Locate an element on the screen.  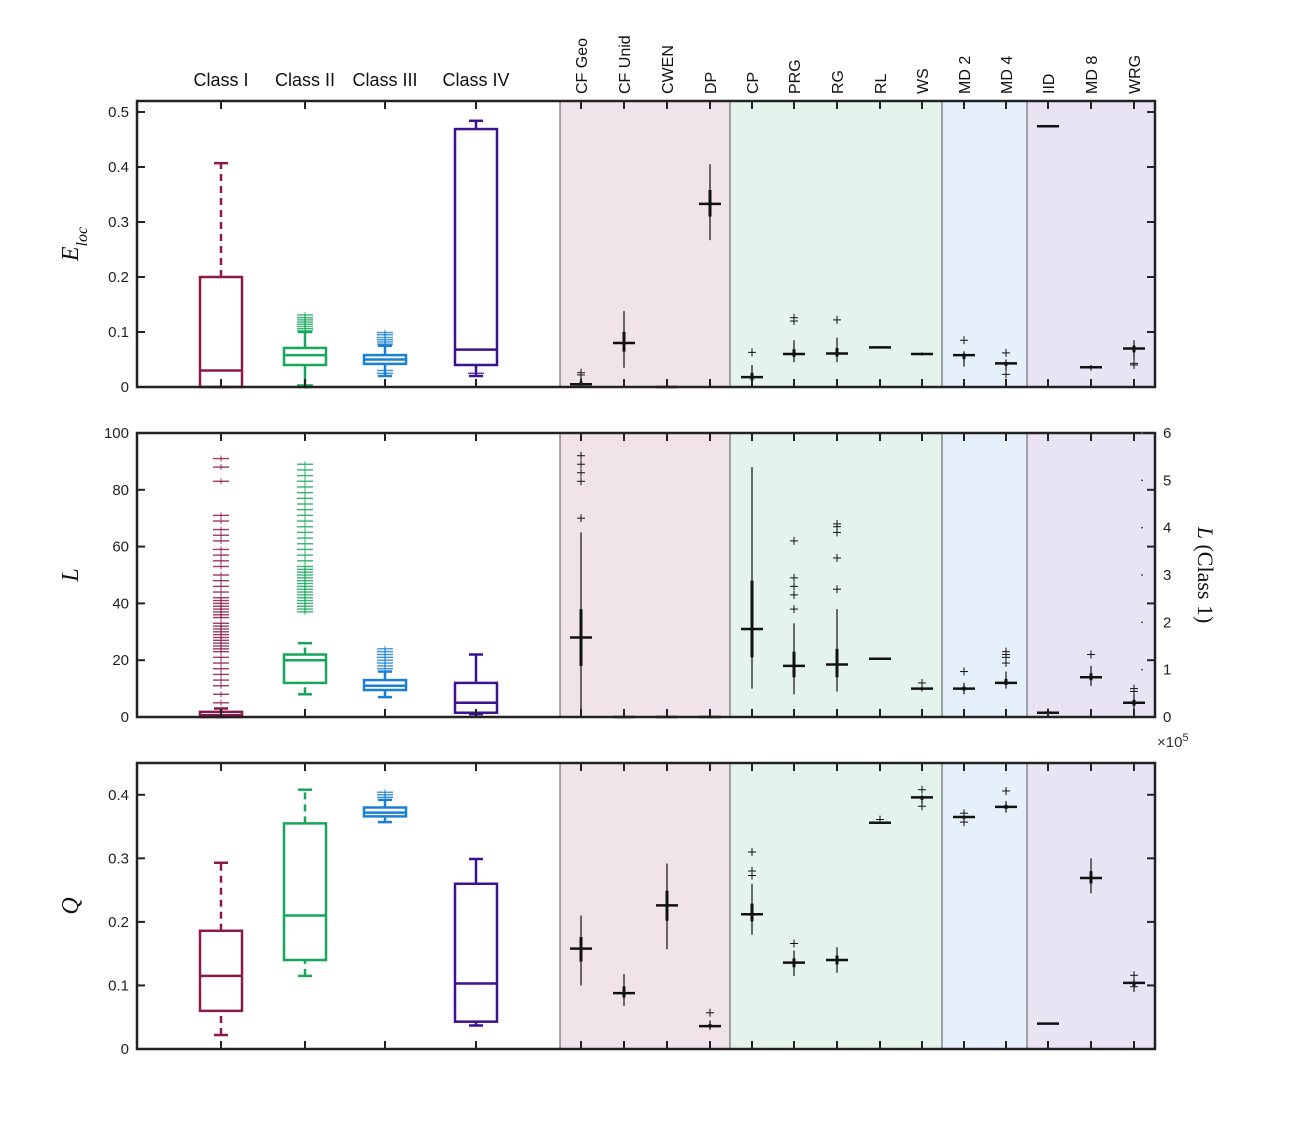
group-band-pink-panel-eloc is located at coordinates (645, 244).